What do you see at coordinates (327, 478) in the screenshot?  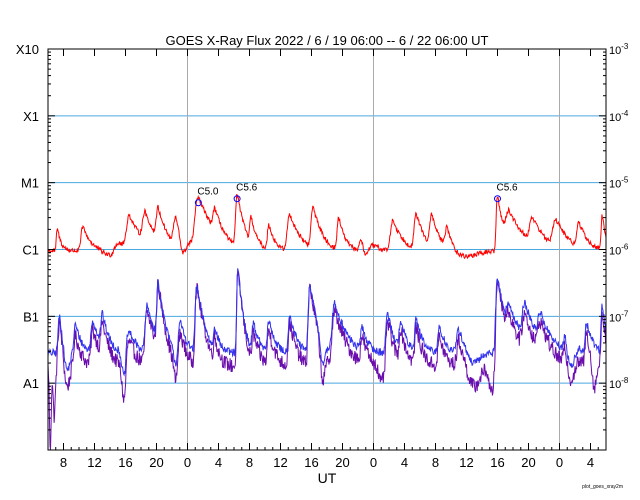 I see `x-axis-label: UT` at bounding box center [327, 478].